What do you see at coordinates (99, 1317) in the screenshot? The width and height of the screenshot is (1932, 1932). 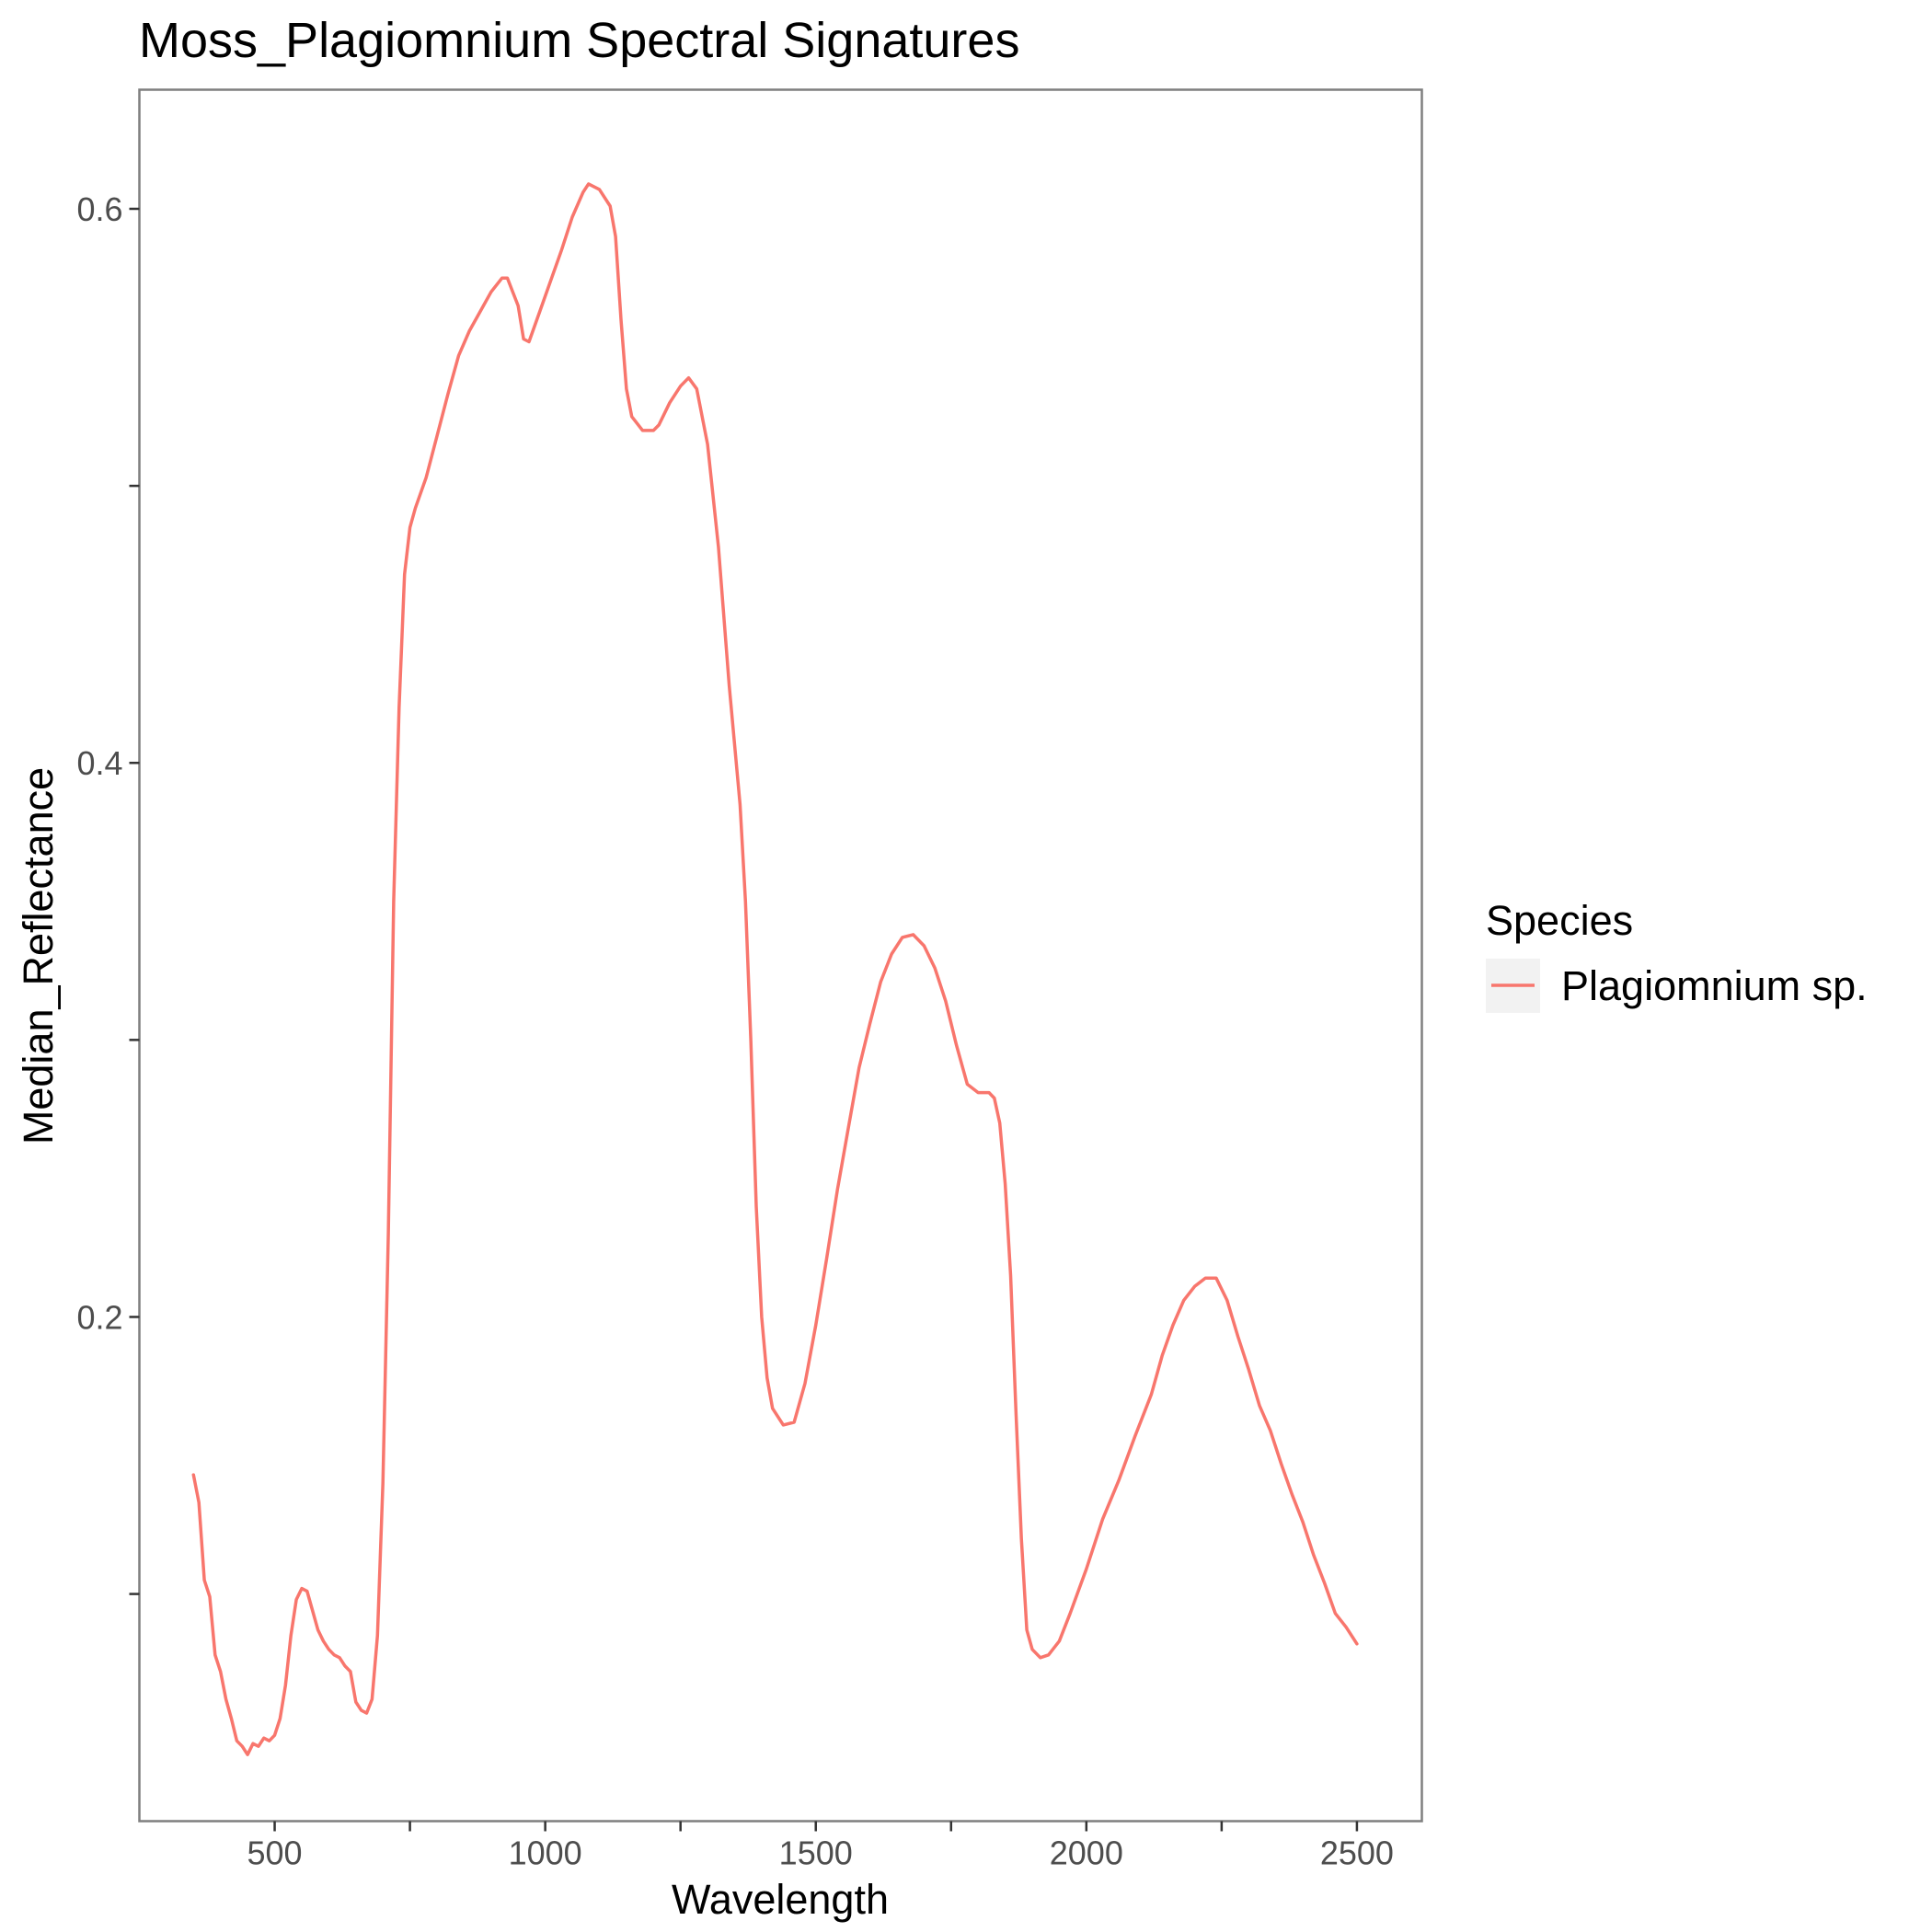 I see `y-tick-label-0: 0.2` at bounding box center [99, 1317].